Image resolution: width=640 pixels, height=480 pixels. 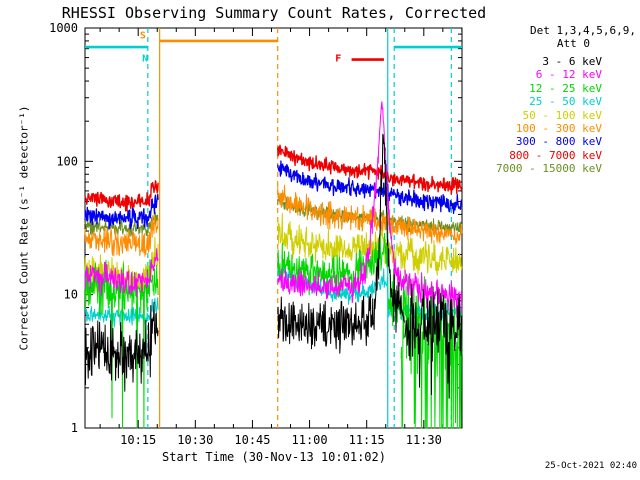 What do you see at coordinates (252, 440) in the screenshot?
I see `x-tick-label: 10:45` at bounding box center [252, 440].